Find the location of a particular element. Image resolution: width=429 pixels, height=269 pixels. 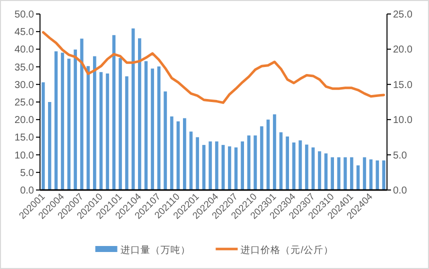

y-tick-label: 40.0 is located at coordinates (24, 50).